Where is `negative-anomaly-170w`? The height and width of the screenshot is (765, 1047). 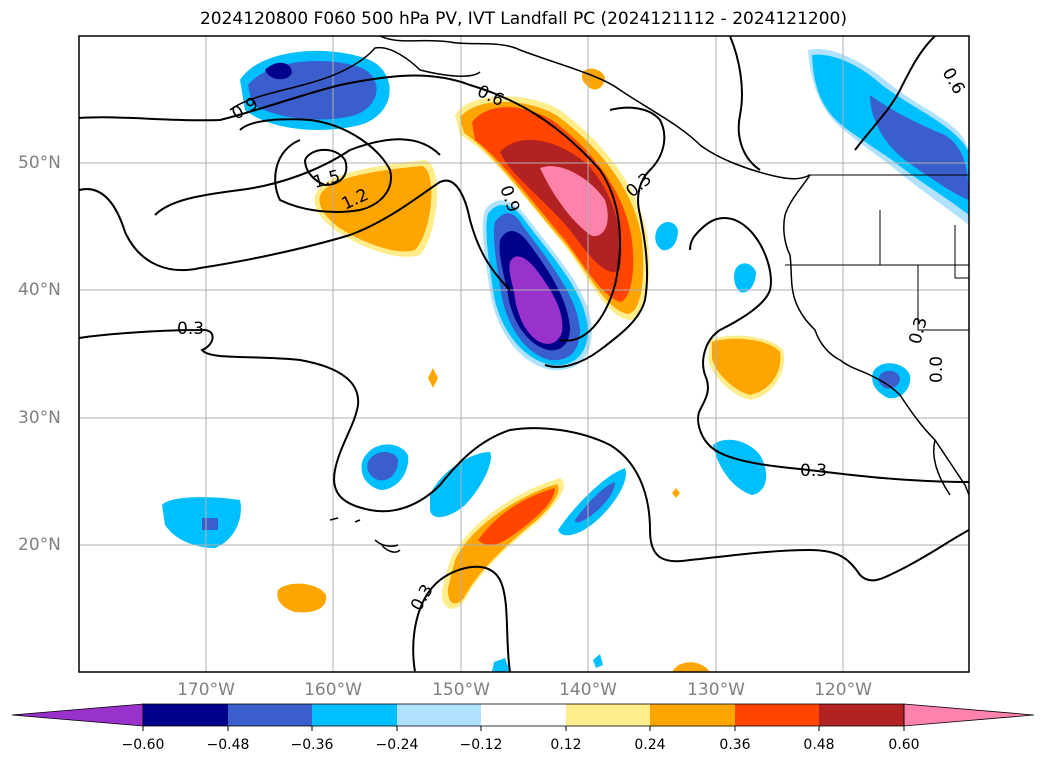
negative-anomaly-170w is located at coordinates (201, 522).